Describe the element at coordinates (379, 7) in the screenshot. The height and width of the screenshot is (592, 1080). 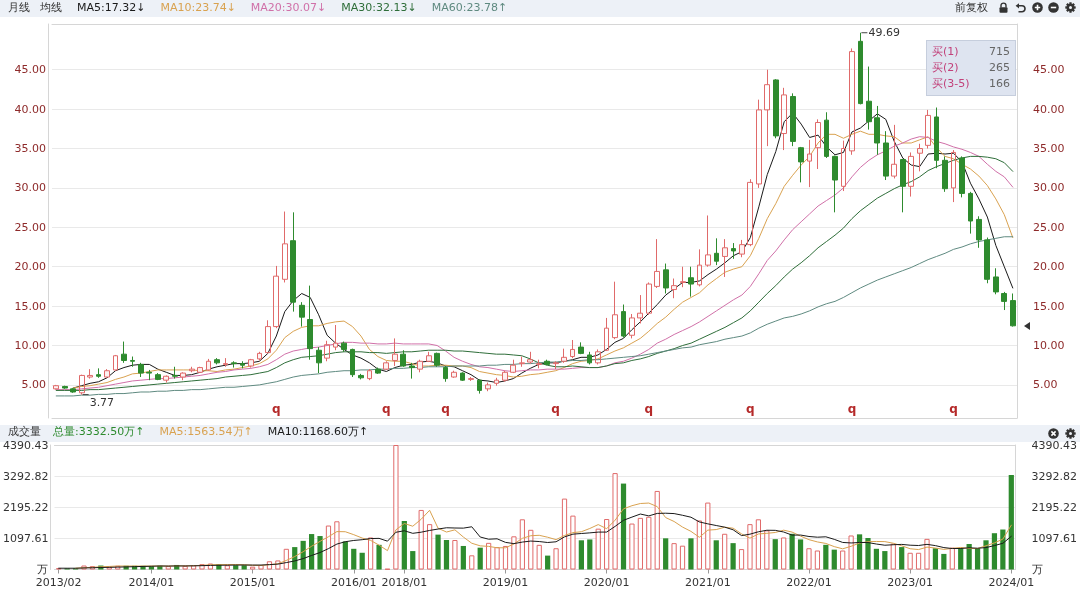
I see `text: MA30:32.13↓` at that location.